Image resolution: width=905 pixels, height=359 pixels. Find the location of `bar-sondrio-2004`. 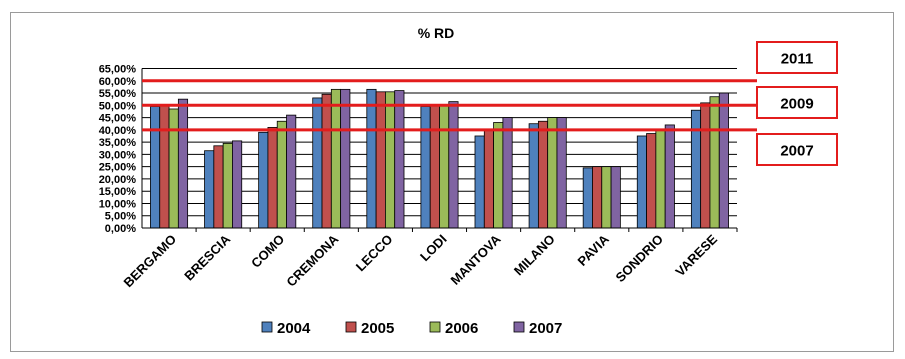

bar-sondrio-2004 is located at coordinates (641, 182).